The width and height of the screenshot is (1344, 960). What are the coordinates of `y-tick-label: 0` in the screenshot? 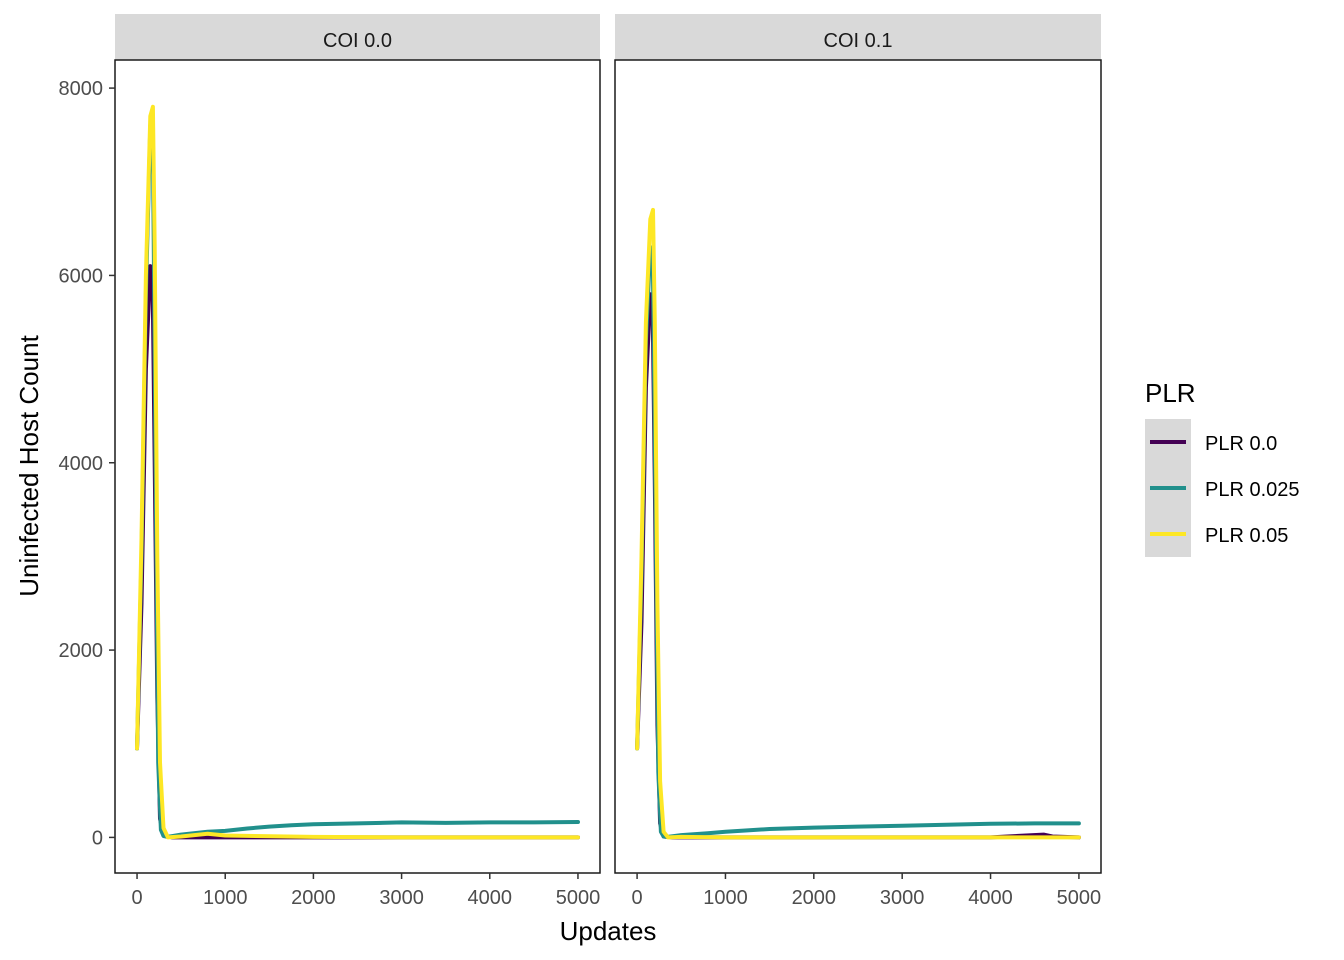 It's located at (97, 838).